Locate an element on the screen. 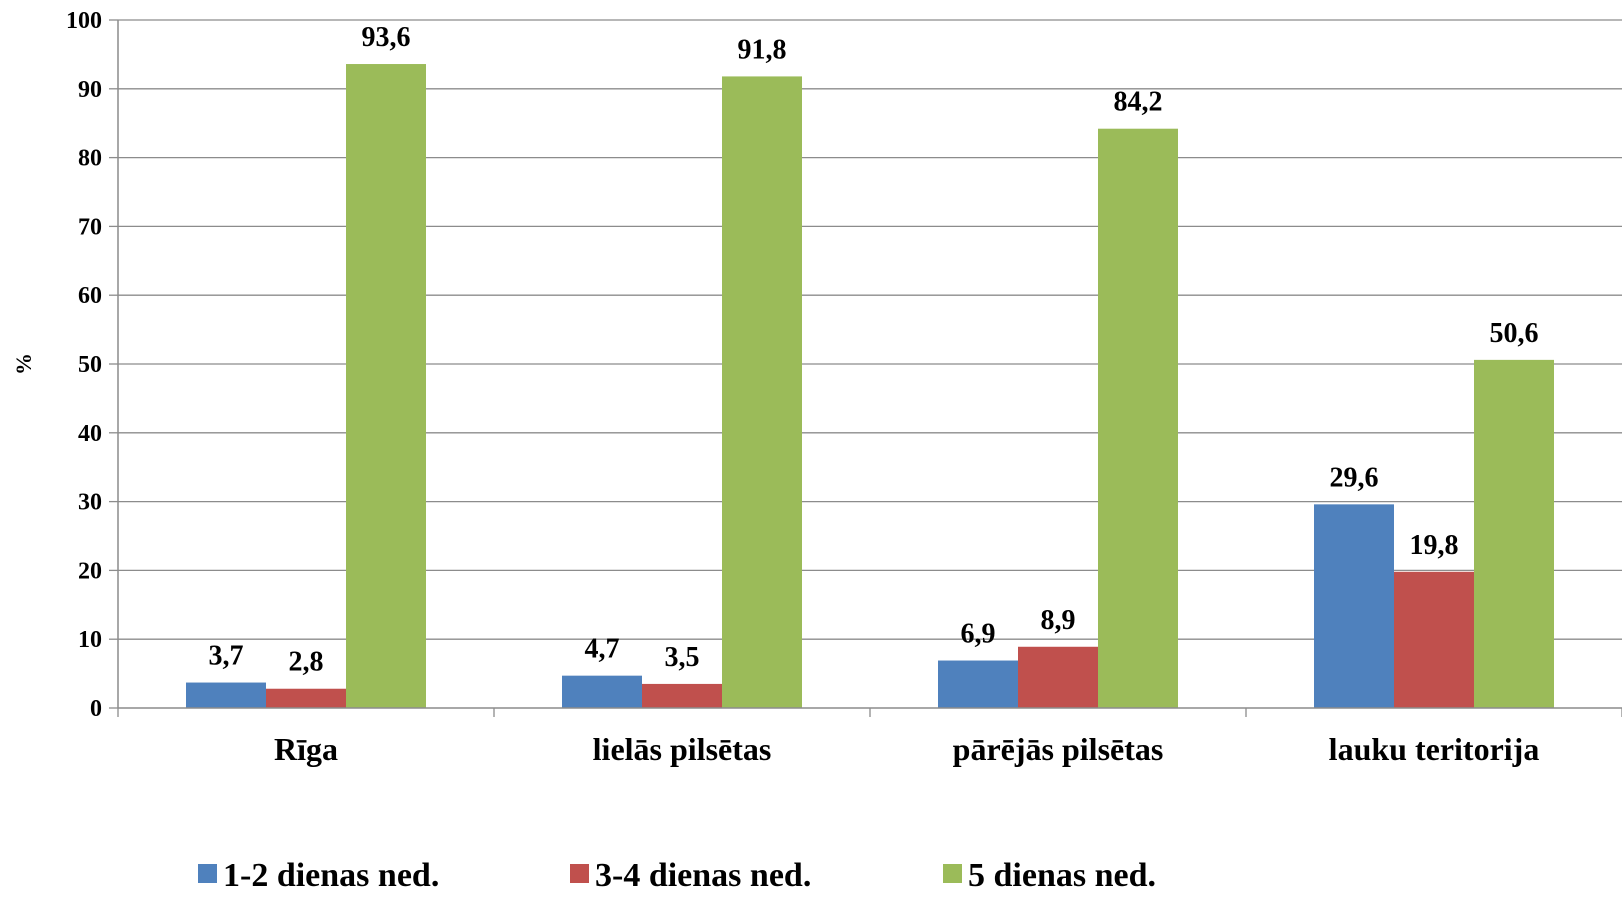 Image resolution: width=1622 pixels, height=919 pixels. data-label: 93,6 is located at coordinates (386, 37).